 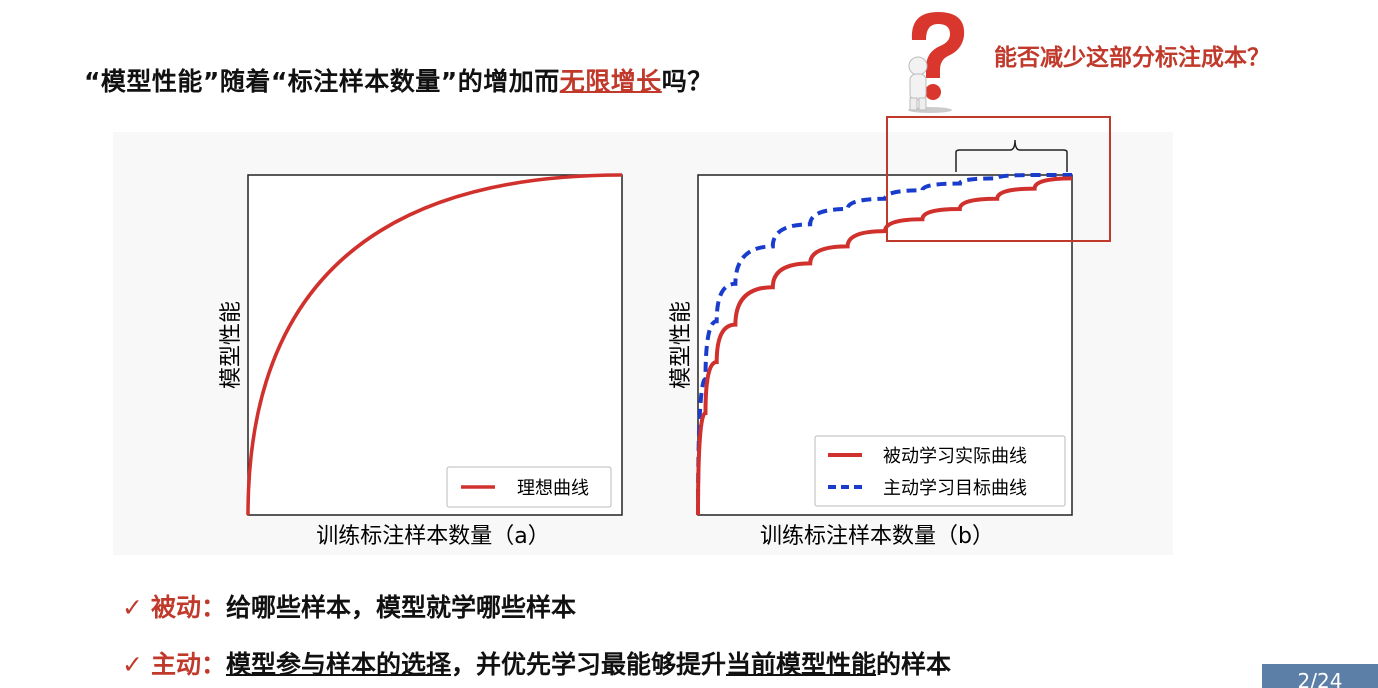 I want to click on chart-a-xlabel: 训练标注样本数量（a）, so click(x=432, y=536).